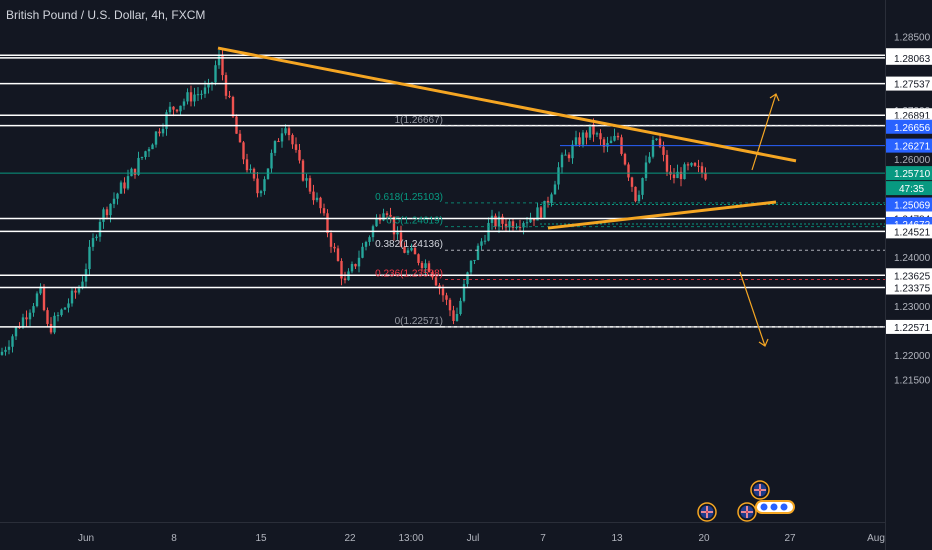 The image size is (932, 550). Describe the element at coordinates (912, 147) in the screenshot. I see `svg-text: 1.26271` at that location.